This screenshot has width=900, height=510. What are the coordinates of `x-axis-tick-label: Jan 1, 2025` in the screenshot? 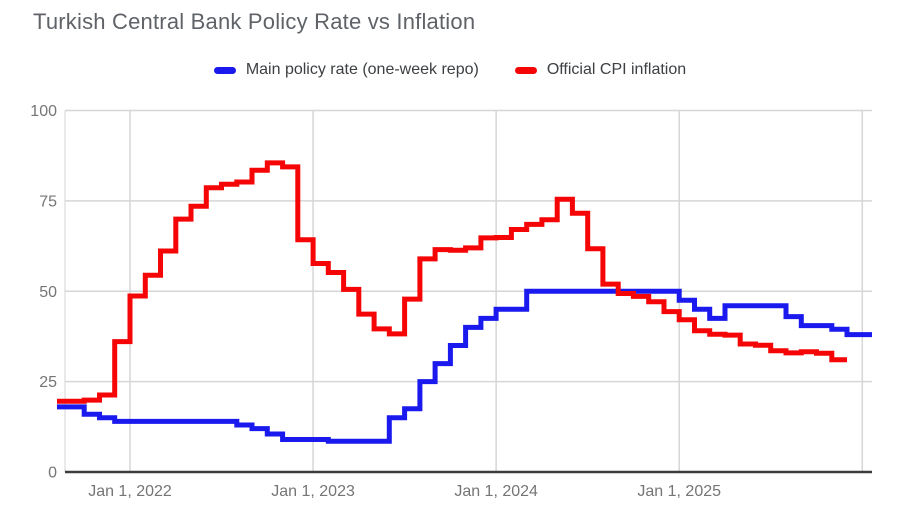 It's located at (679, 491).